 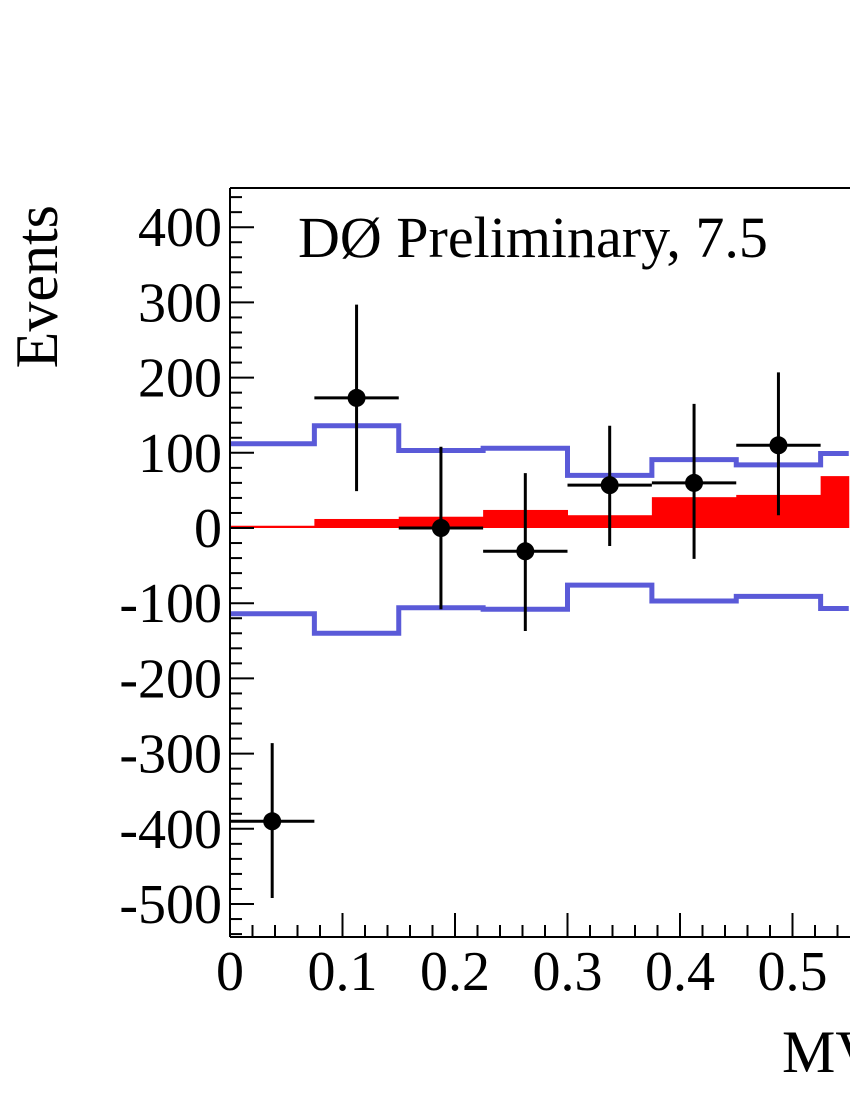 I want to click on x-tick-label: 0, so click(x=230, y=972).